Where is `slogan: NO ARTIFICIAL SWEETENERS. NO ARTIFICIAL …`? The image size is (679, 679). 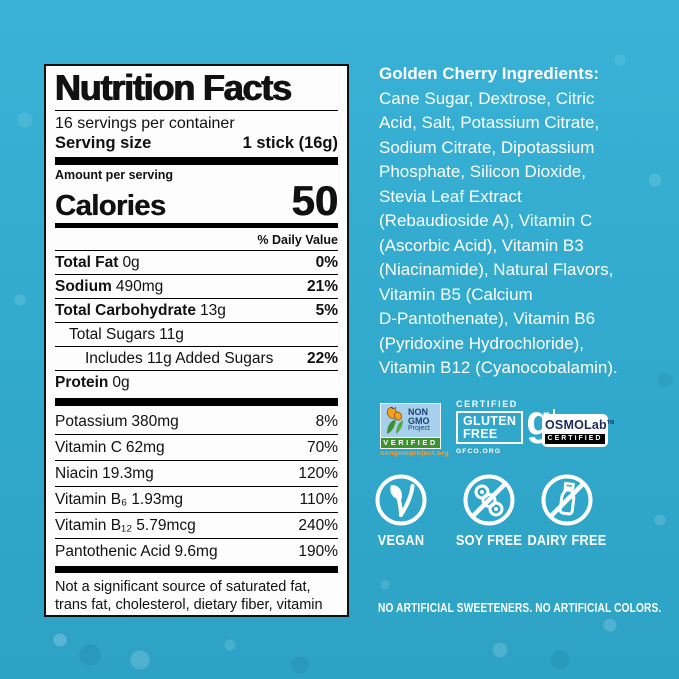 slogan: NO ARTIFICIAL SWEETENERS. NO ARTIFICIAL … is located at coordinates (520, 607).